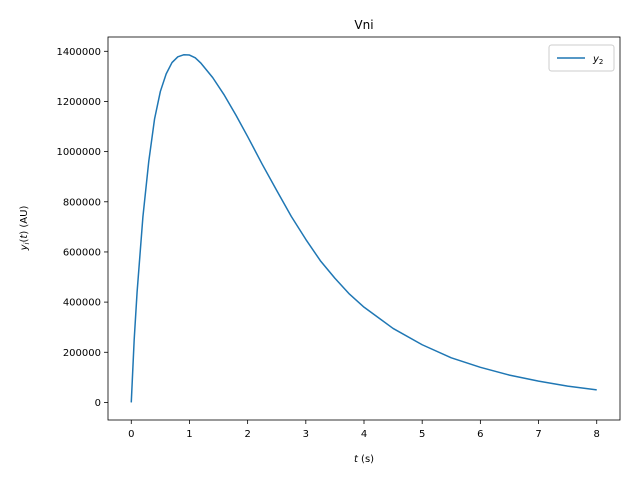 This screenshot has width=640, height=480. What do you see at coordinates (98, 403) in the screenshot?
I see `y-tick-label: 0` at bounding box center [98, 403].